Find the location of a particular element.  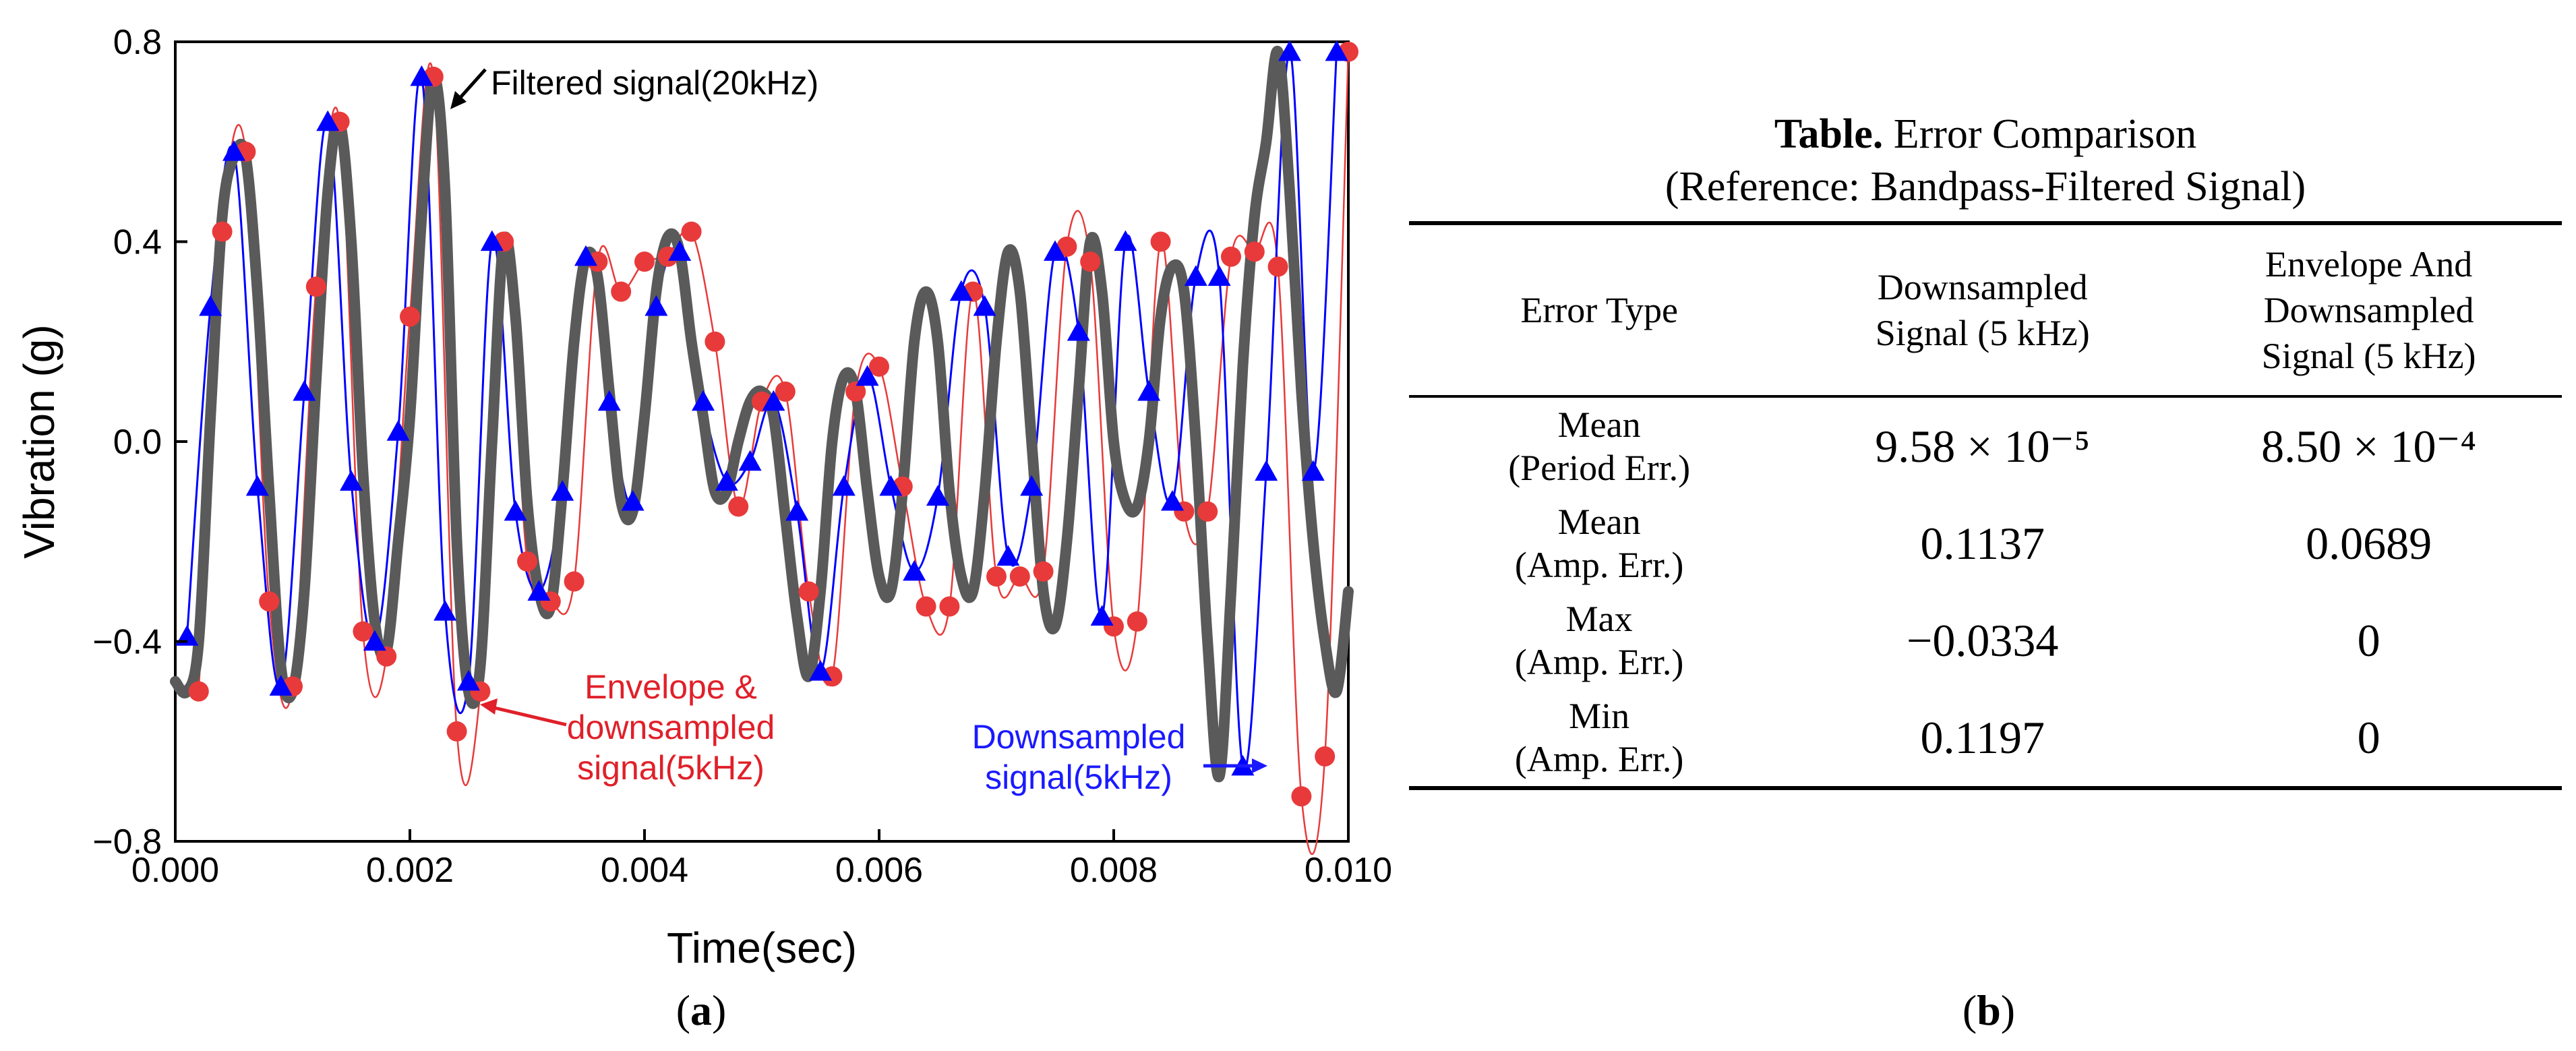

downsampled-label-line-2: signal(5kHz) is located at coordinates (1078, 777).